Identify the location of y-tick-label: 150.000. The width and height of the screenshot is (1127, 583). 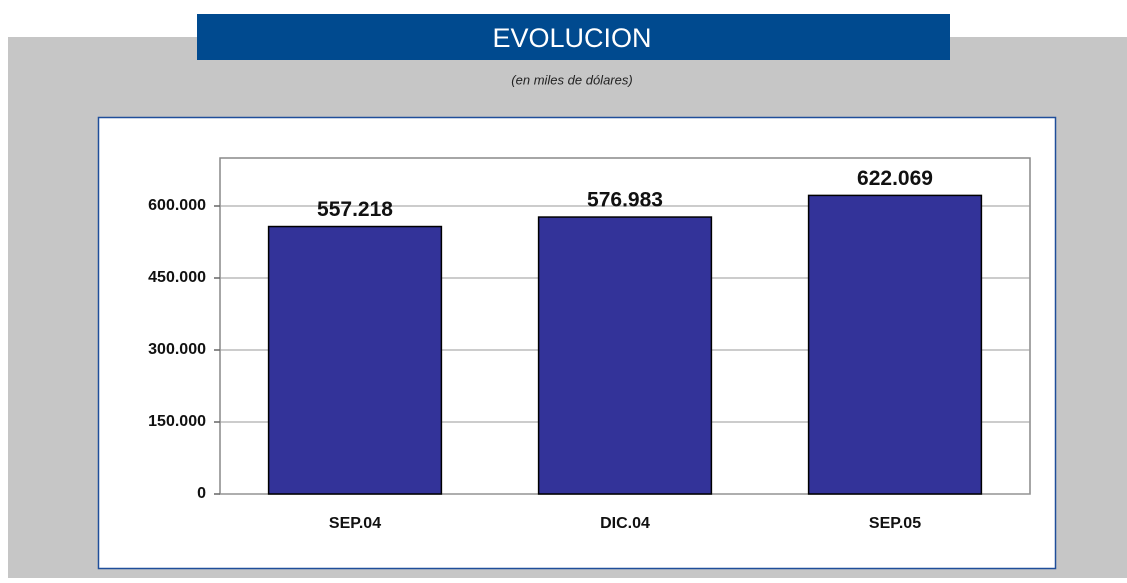
(177, 421).